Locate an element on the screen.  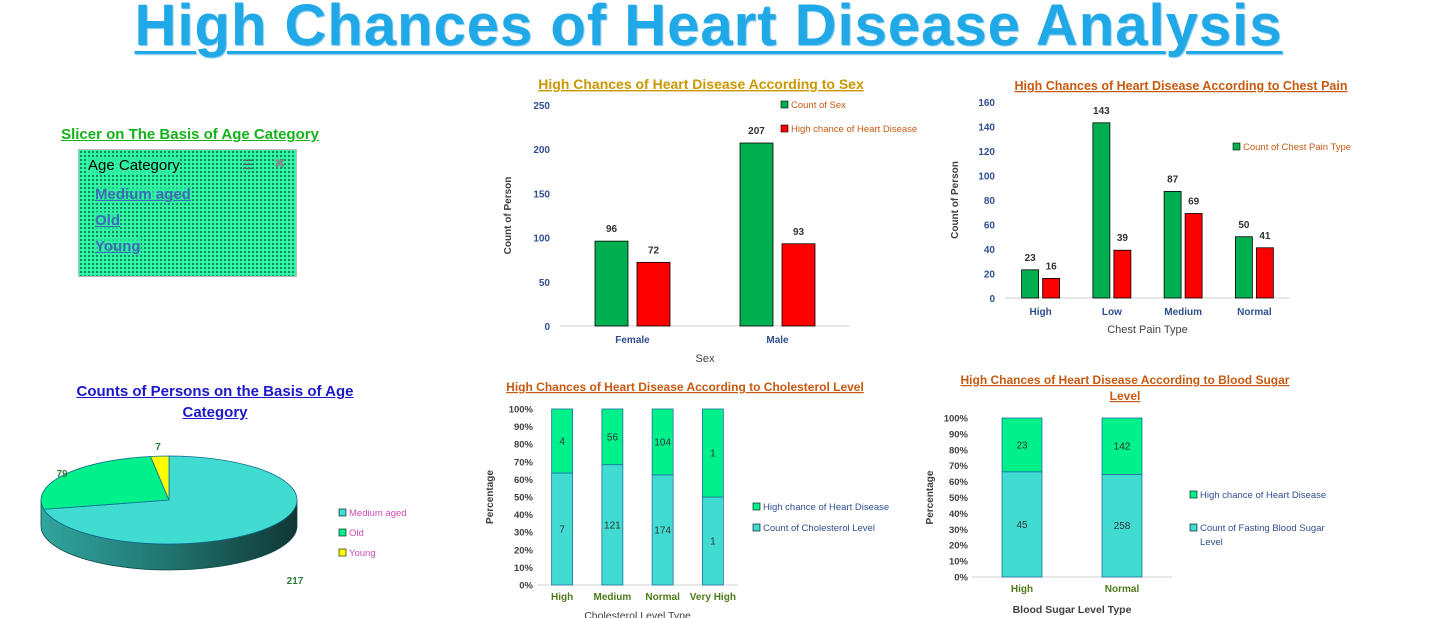
y-tick-label: 100% is located at coordinates (521, 410).